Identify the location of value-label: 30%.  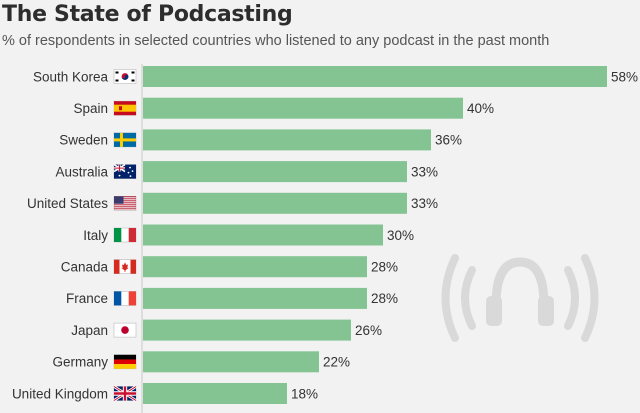
(400, 235).